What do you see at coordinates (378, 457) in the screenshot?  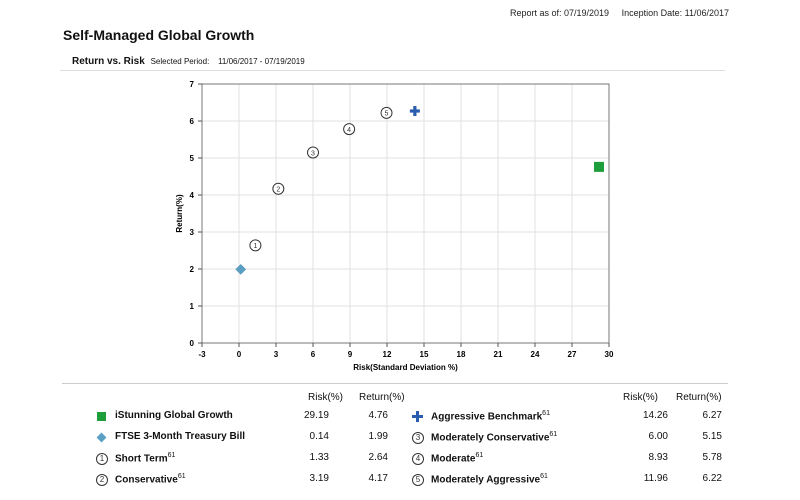 I see `legend-item-return: 2.64` at bounding box center [378, 457].